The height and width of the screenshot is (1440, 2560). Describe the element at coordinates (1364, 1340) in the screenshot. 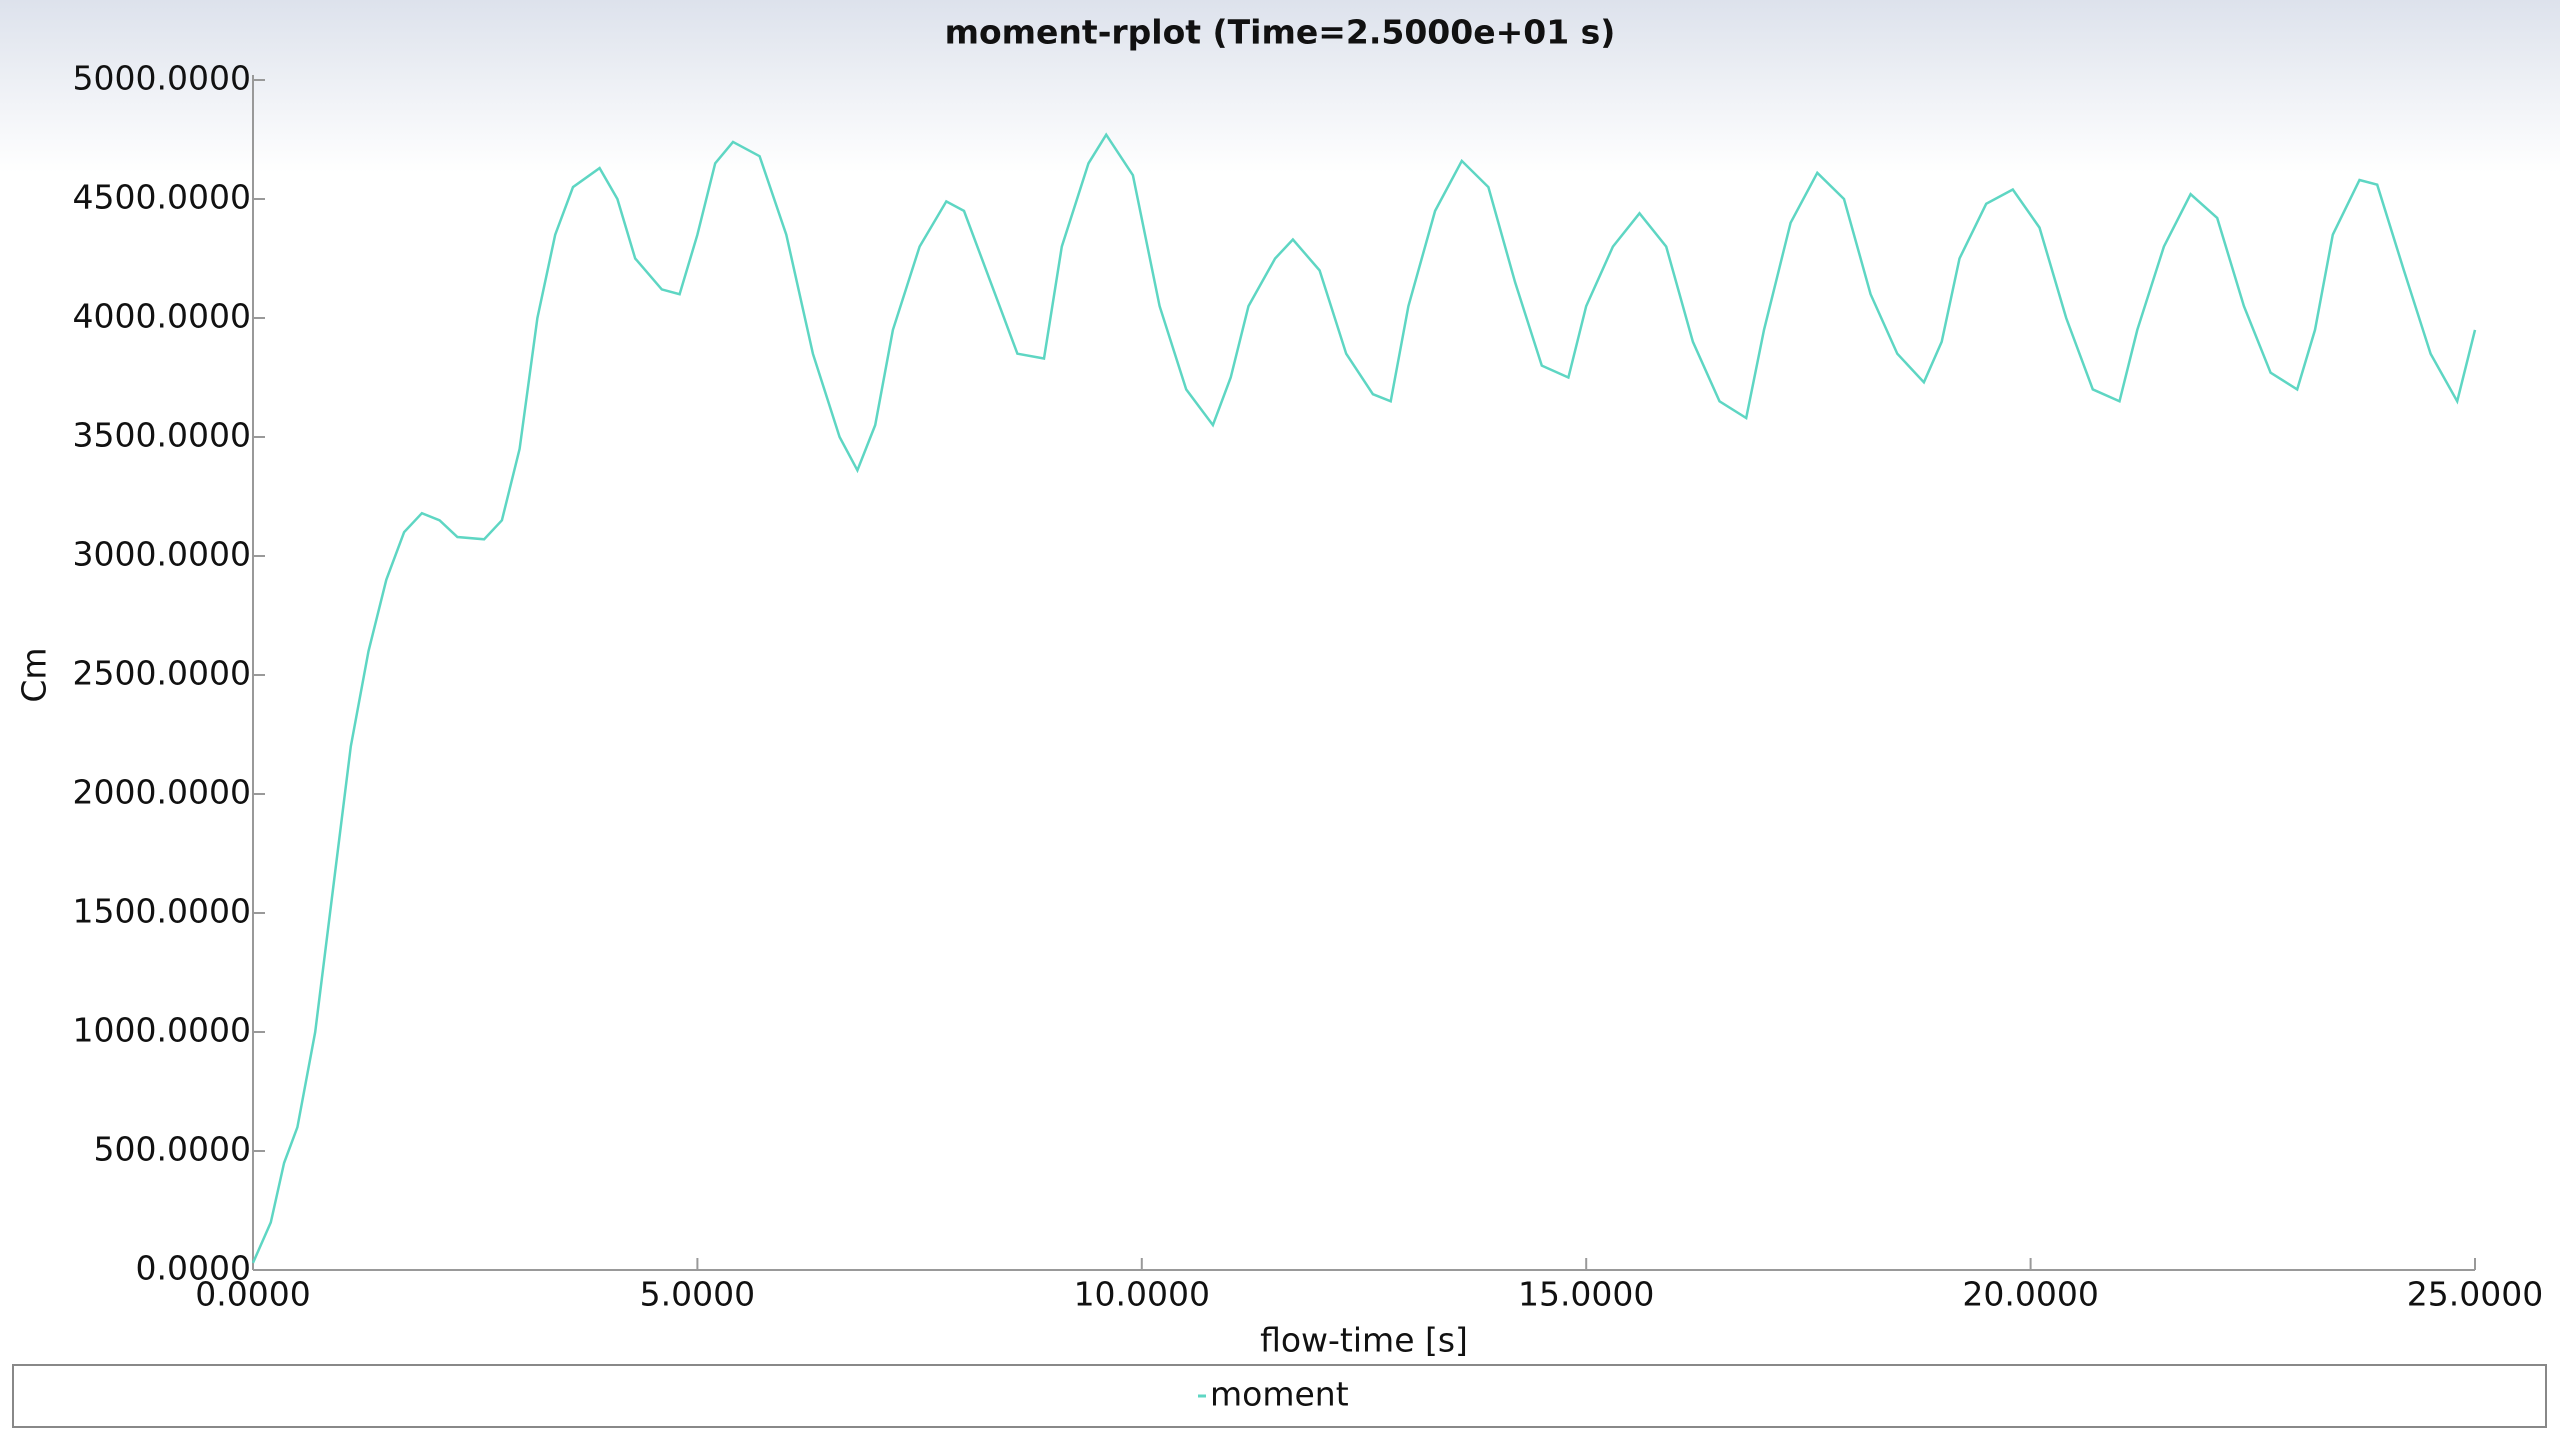

I see `x-axis-label: flow-time [s]` at that location.